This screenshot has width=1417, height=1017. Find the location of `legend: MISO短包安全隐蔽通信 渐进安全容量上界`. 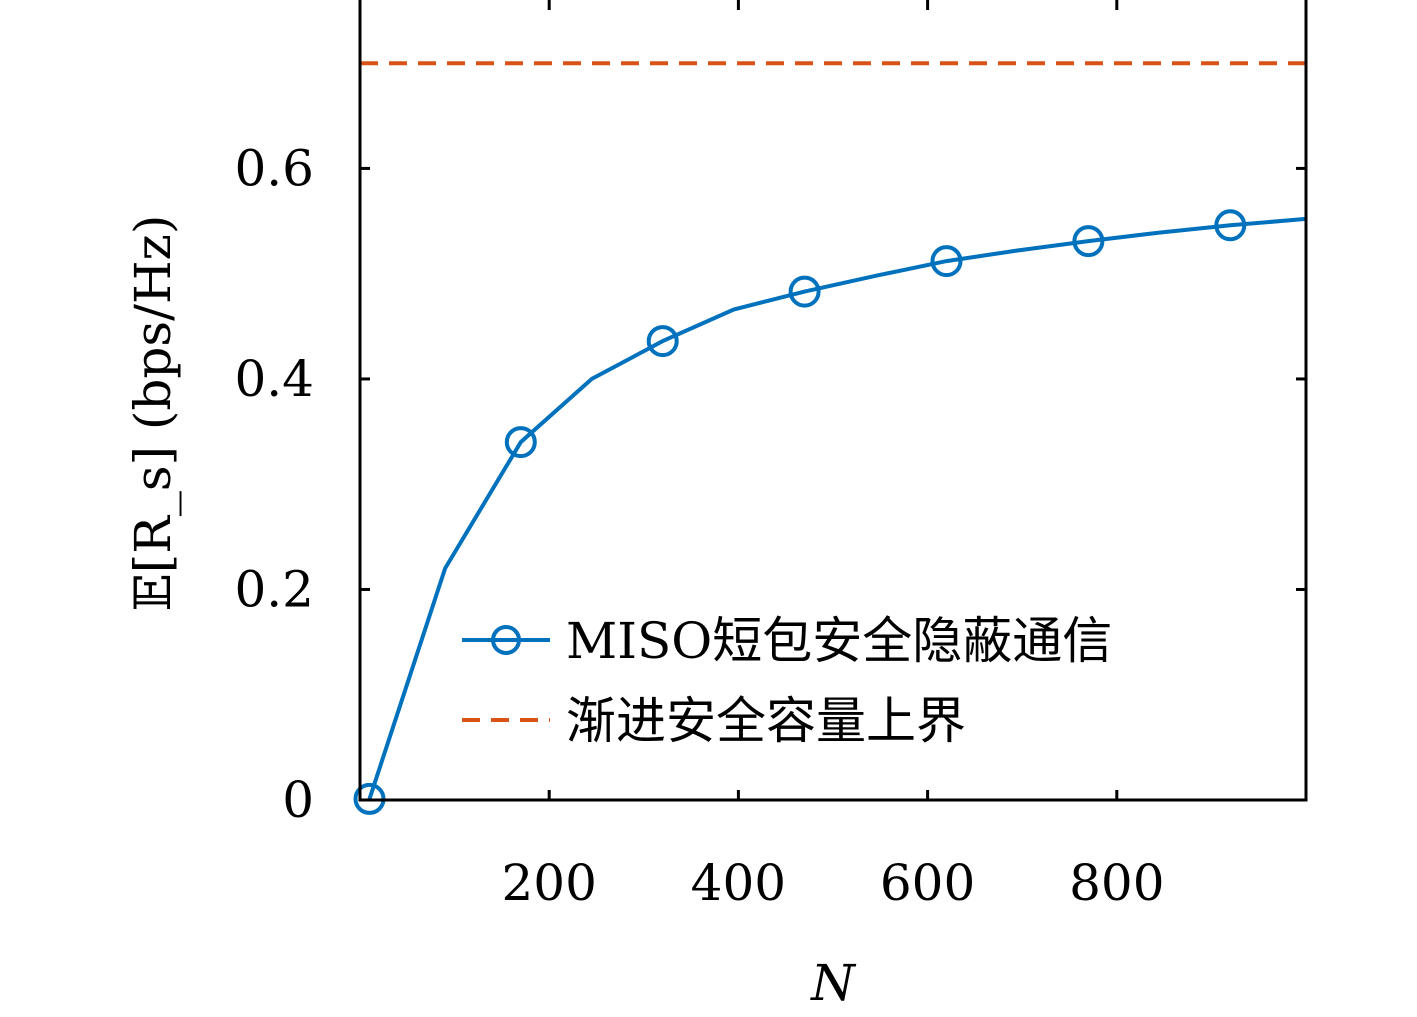

legend: MISO短包安全隐蔽通信 渐进安全容量上界 is located at coordinates (787, 681).